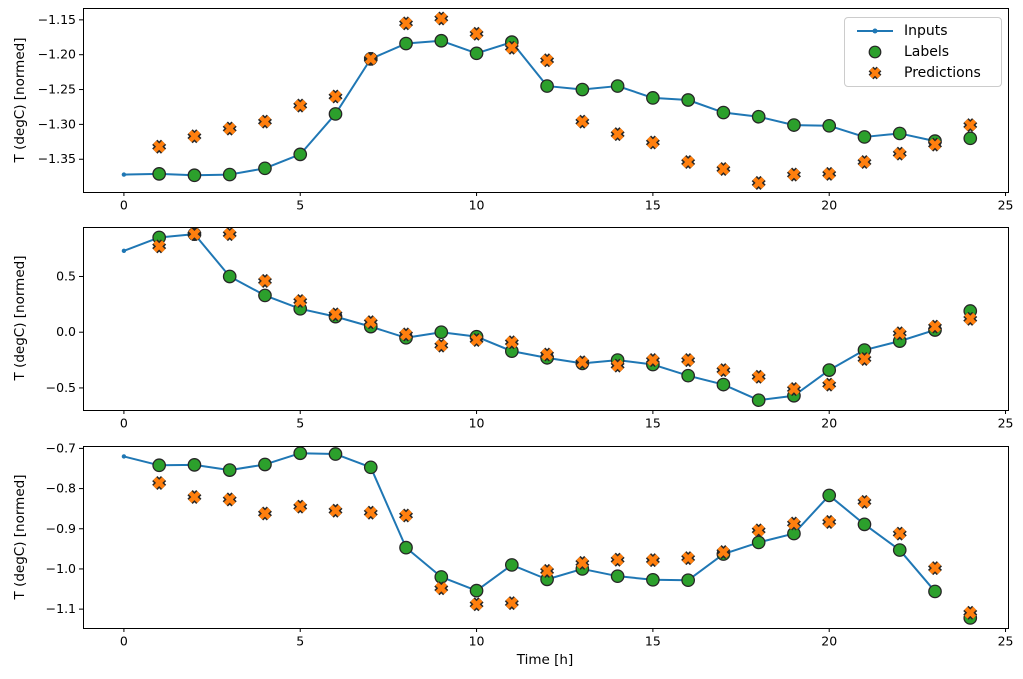 The width and height of the screenshot is (1023, 679). What do you see at coordinates (477, 641) in the screenshot?
I see `x-tick-label: 10` at bounding box center [477, 641].